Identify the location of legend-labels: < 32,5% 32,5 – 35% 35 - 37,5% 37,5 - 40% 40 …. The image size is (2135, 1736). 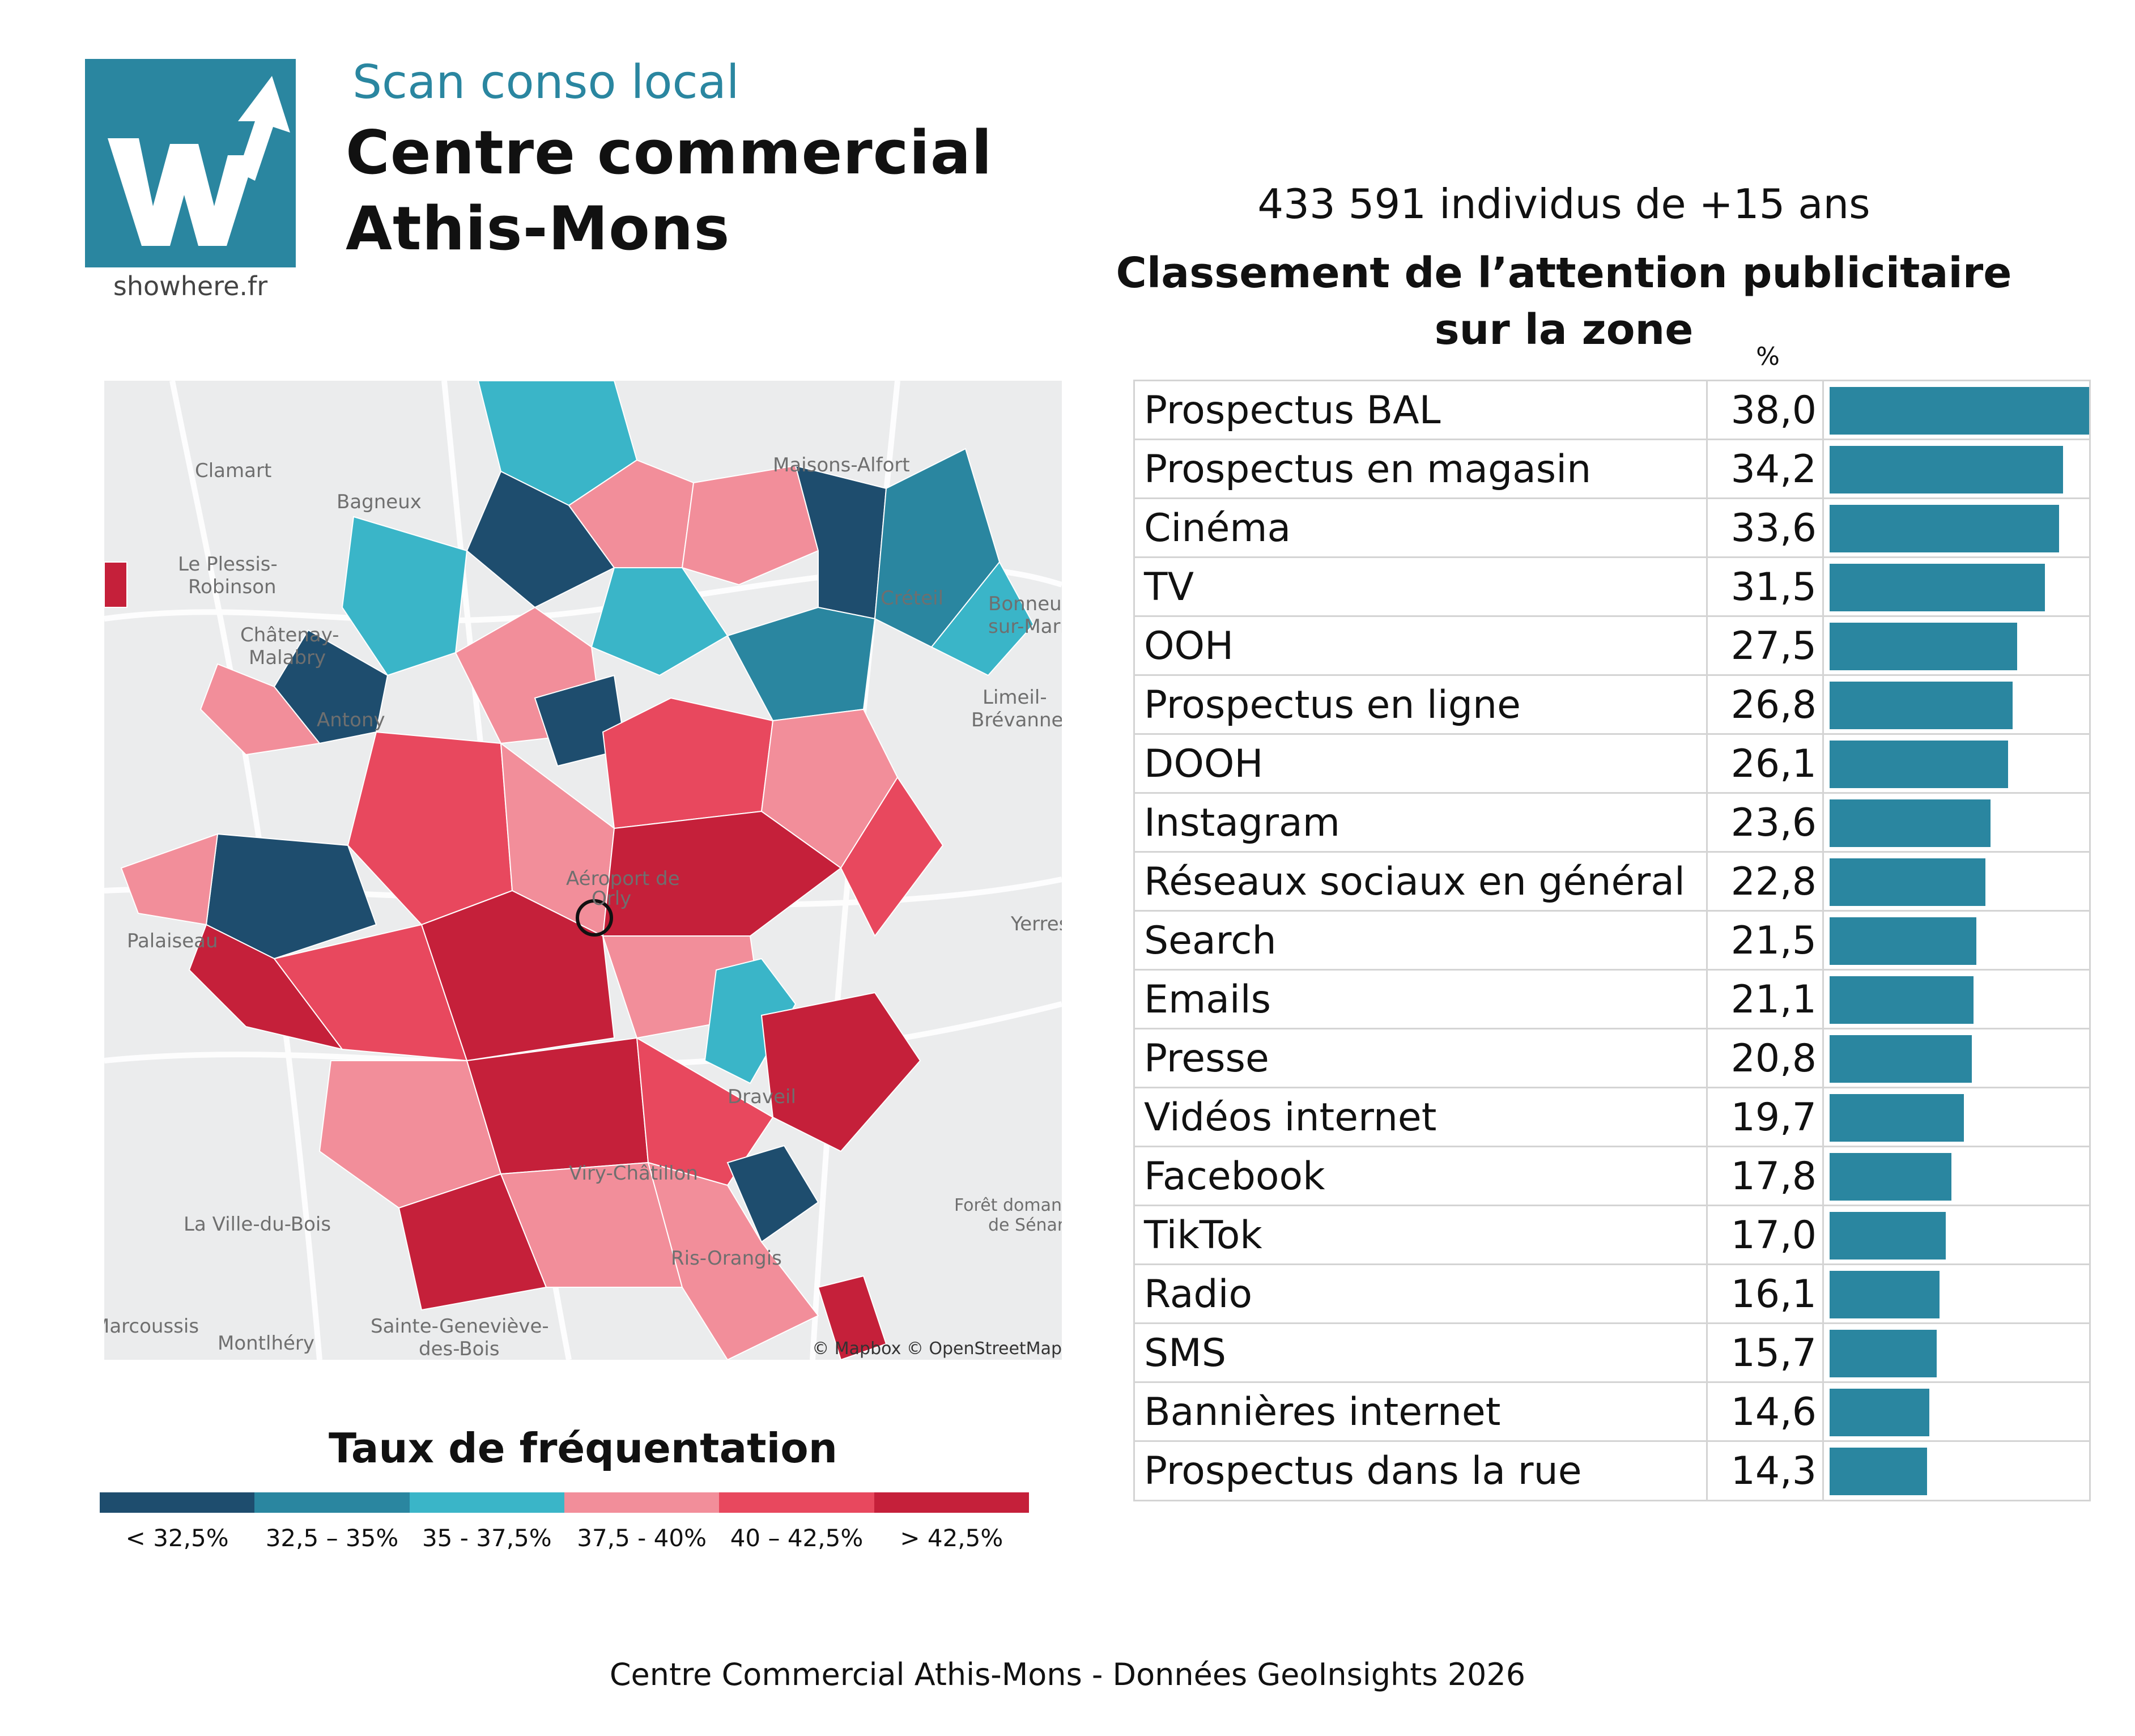
(564, 1538).